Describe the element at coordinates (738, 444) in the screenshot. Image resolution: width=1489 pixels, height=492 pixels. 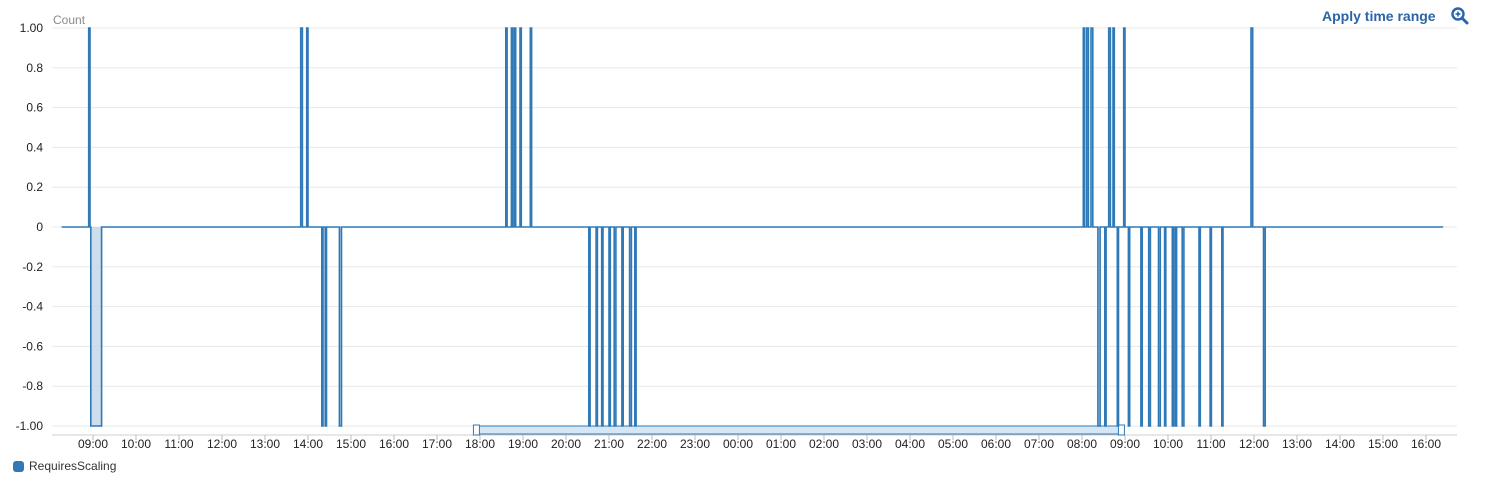
I see `x-tick-label: 00:00` at that location.